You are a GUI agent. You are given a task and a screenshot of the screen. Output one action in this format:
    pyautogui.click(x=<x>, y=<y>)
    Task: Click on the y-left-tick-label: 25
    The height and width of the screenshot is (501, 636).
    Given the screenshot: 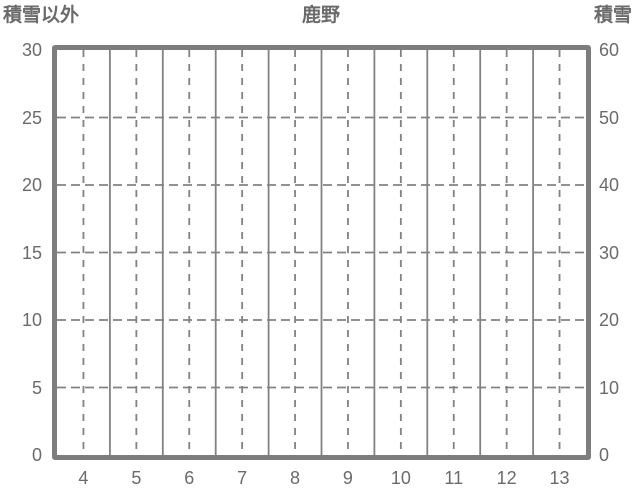 What is the action you would take?
    pyautogui.click(x=31, y=117)
    